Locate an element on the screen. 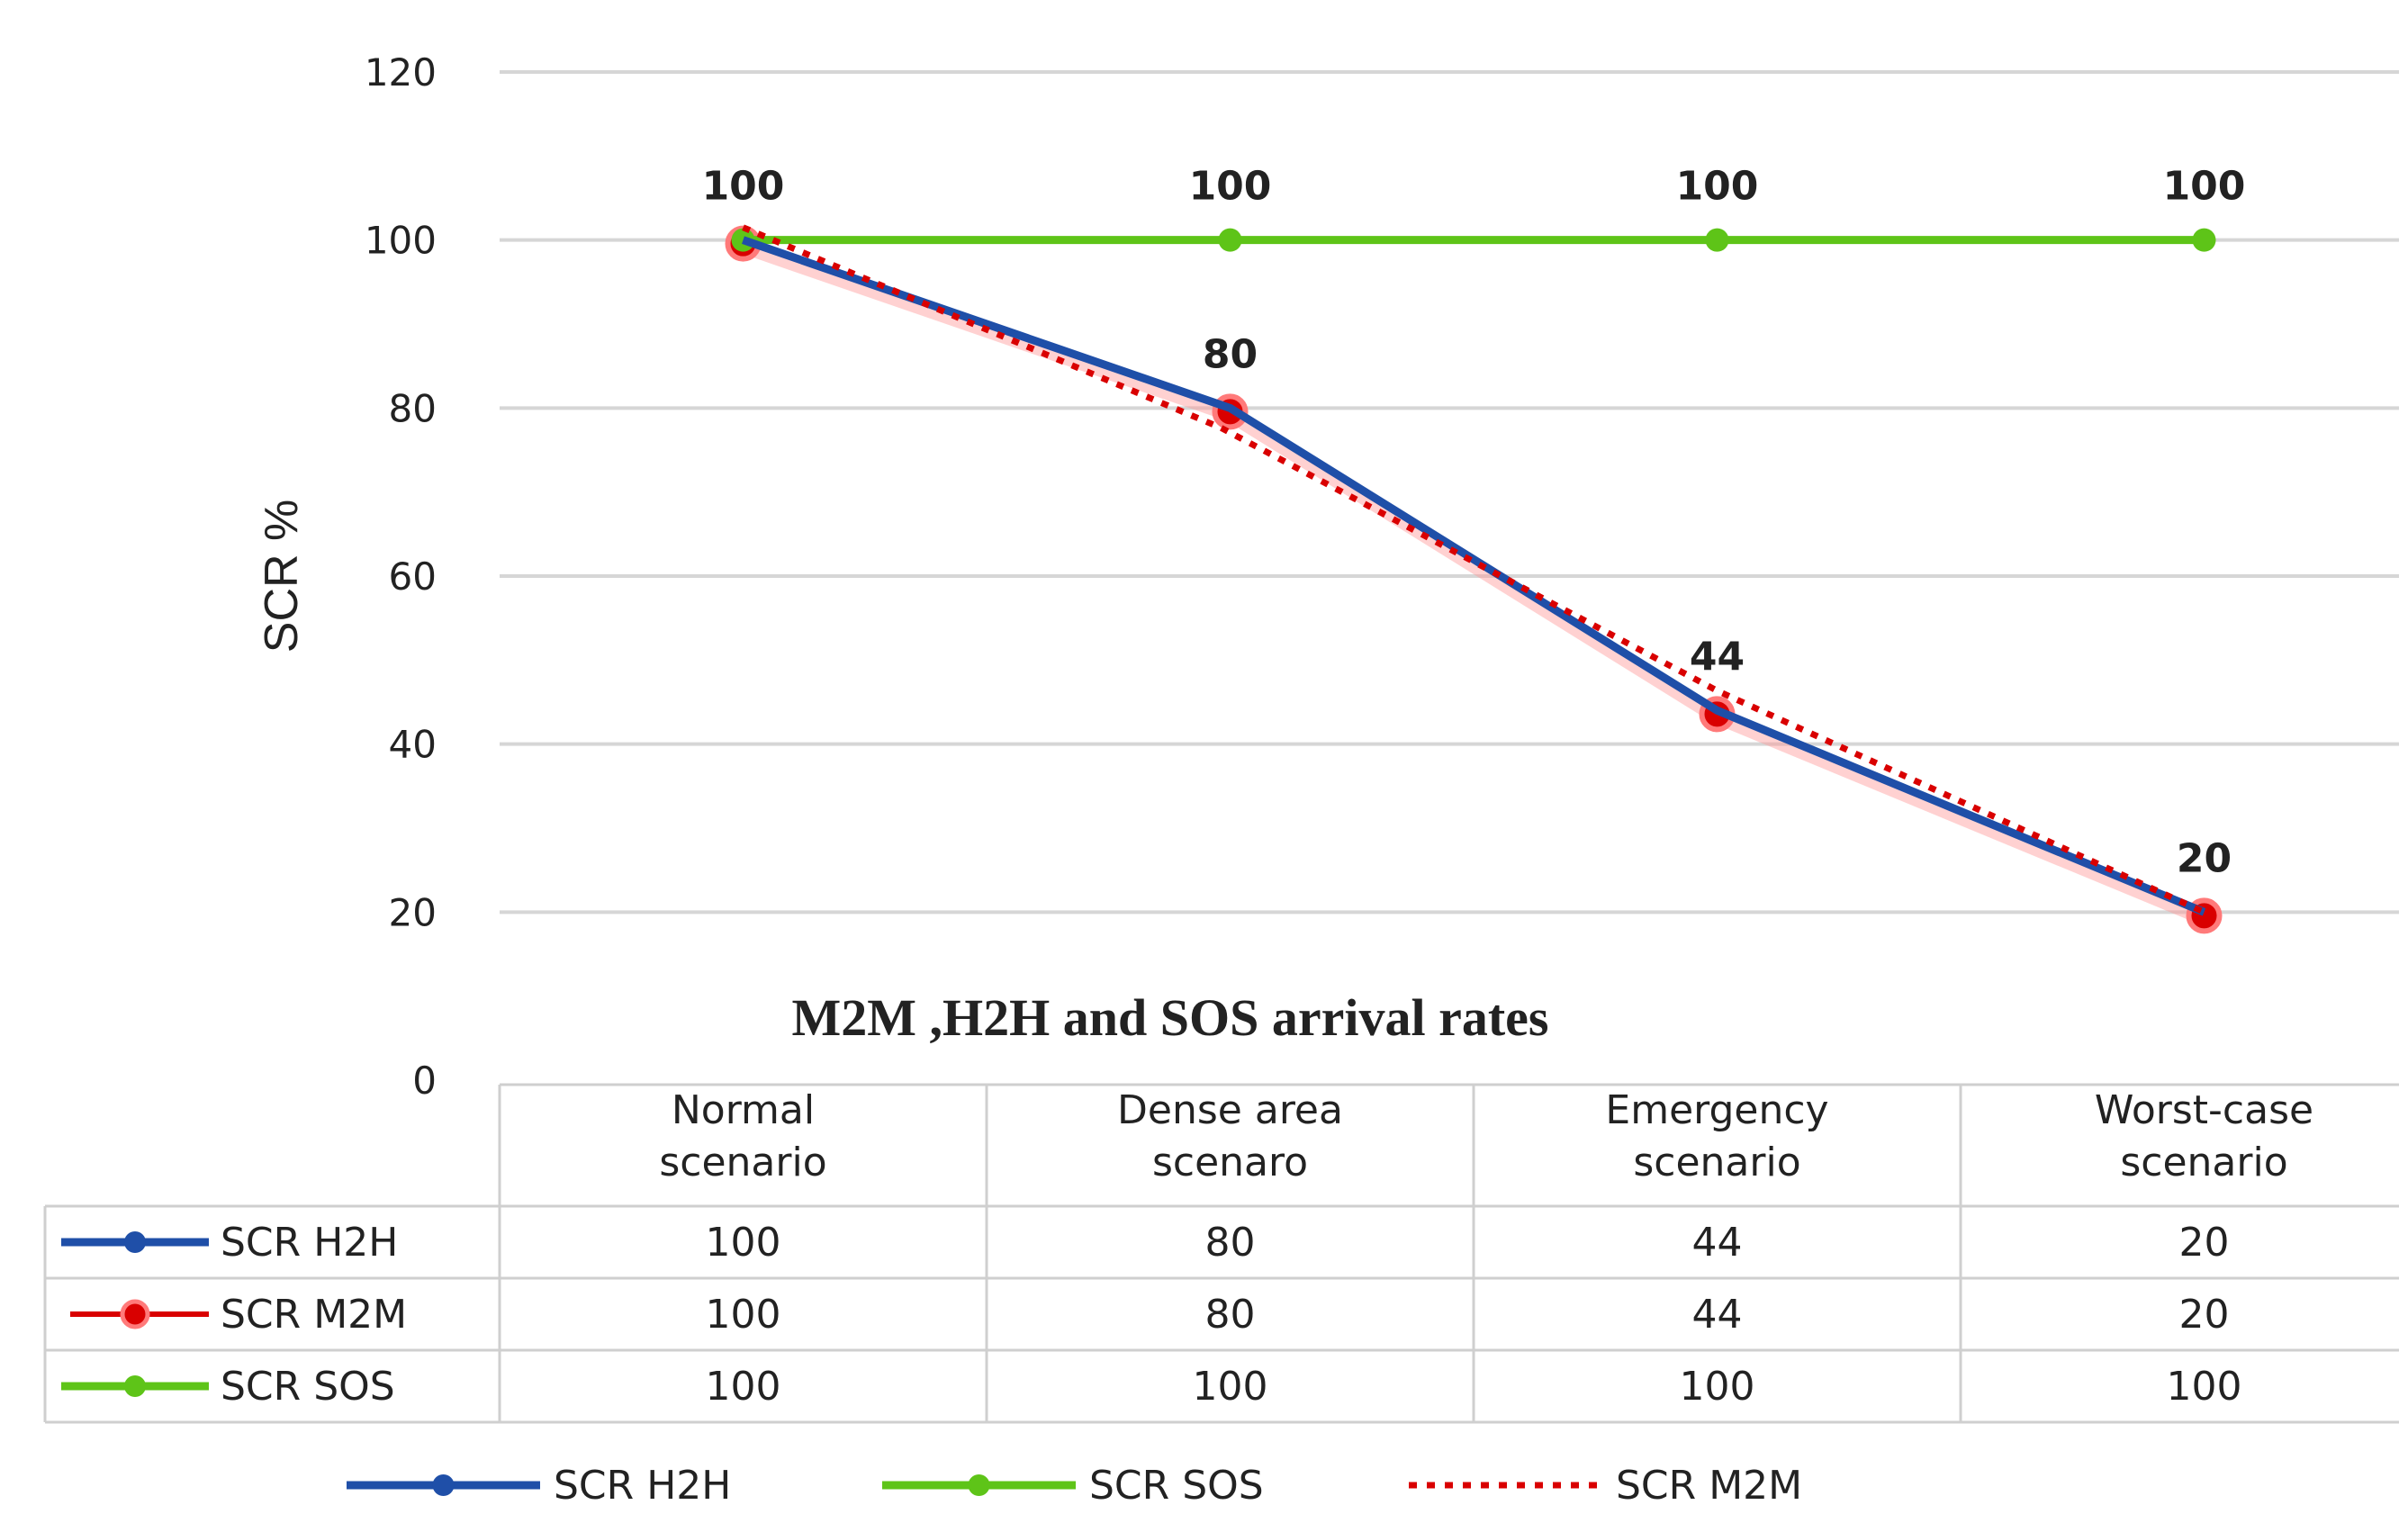 This screenshot has width=2408, height=1532. table-row-name: SCR SOS is located at coordinates (308, 1387).